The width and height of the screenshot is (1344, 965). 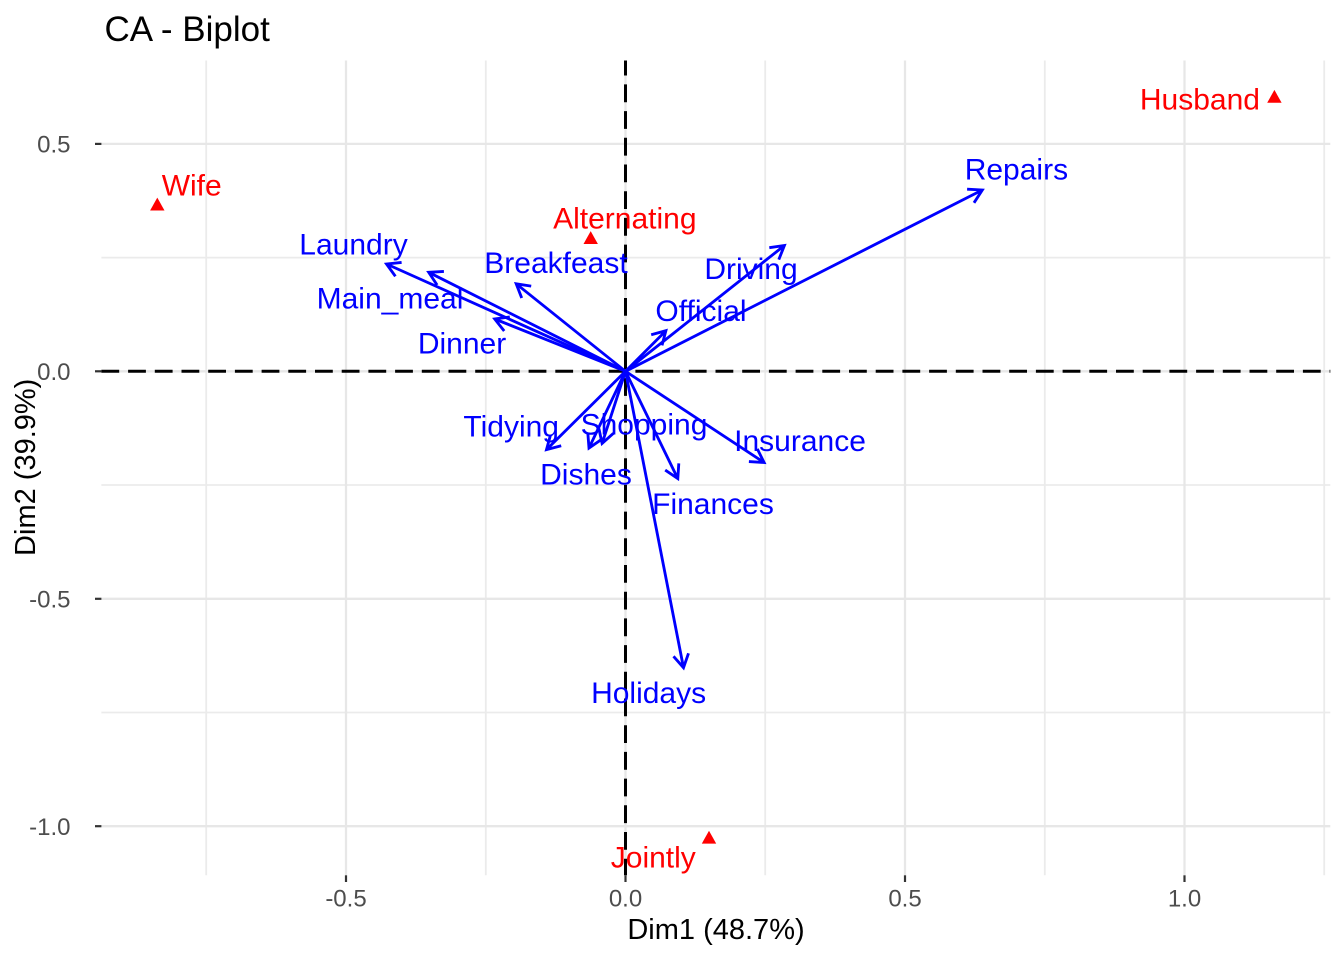 What do you see at coordinates (462, 344) in the screenshot?
I see `svg-text: Dinner` at bounding box center [462, 344].